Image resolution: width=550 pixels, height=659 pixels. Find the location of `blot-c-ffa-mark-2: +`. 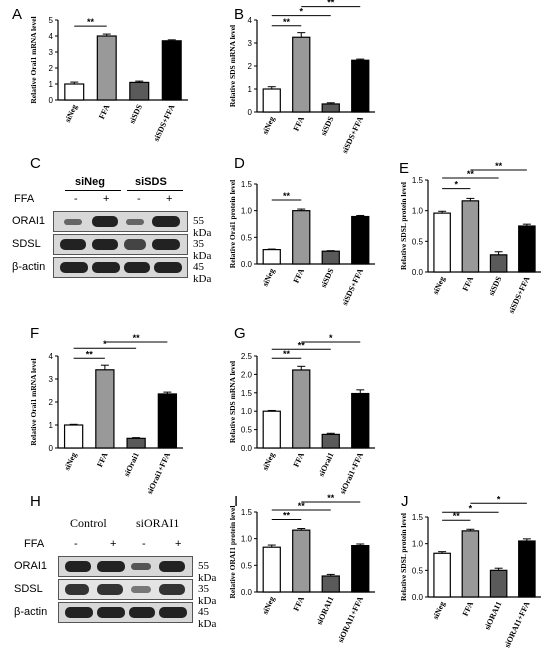

blot-c-ffa-mark-2: + is located at coordinates (106, 199).